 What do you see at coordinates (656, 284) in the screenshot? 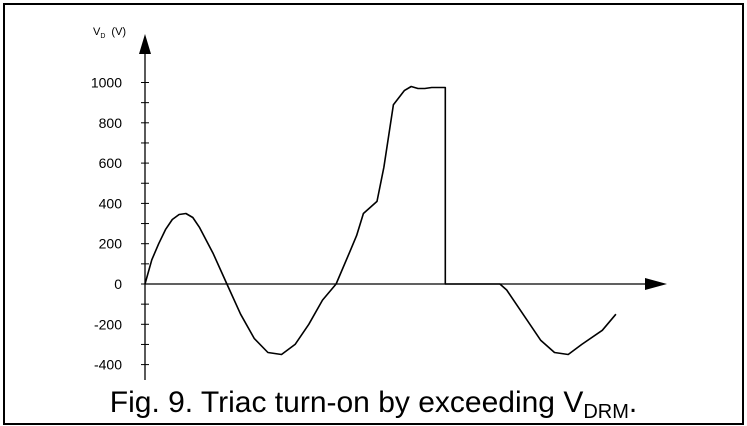
I see `x-axis-arrow` at bounding box center [656, 284].